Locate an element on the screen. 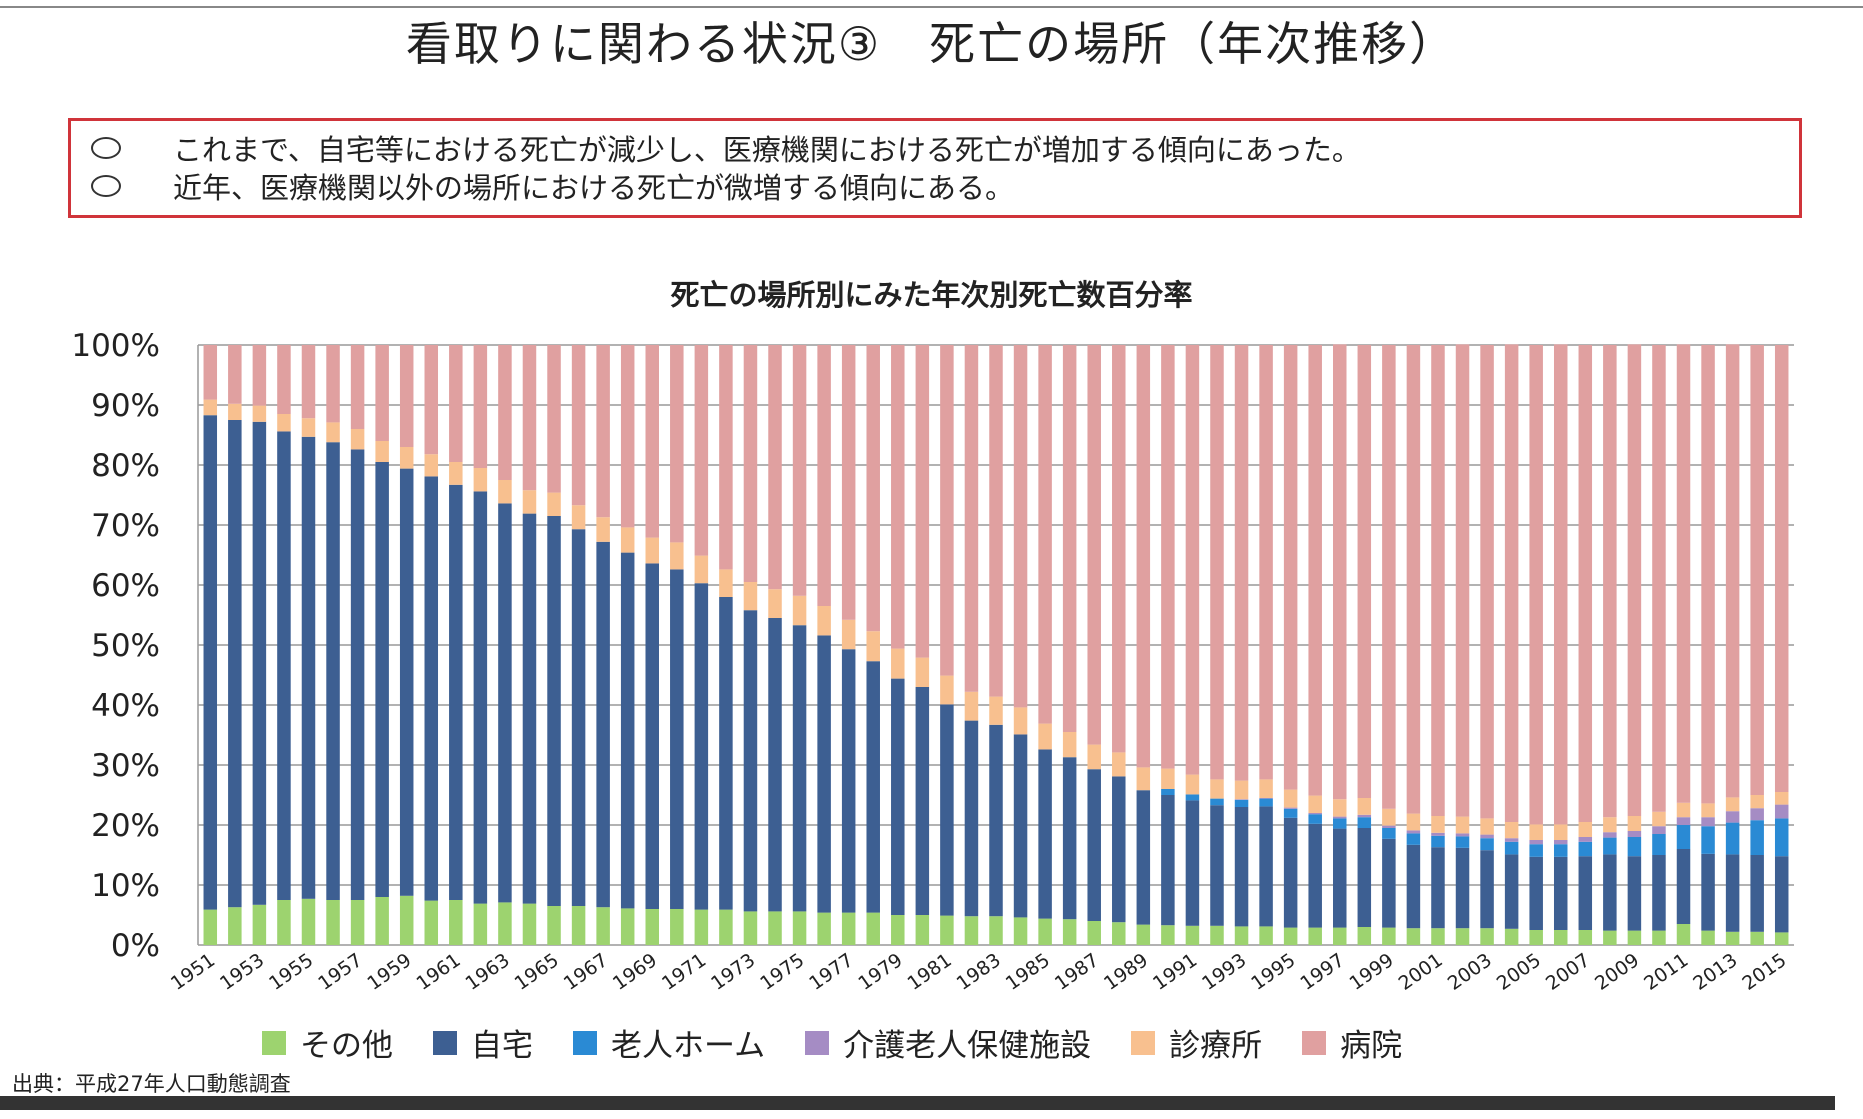 Image resolution: width=1863 pixels, height=1119 pixels. x-tick-label: 1987 is located at coordinates (1077, 972).